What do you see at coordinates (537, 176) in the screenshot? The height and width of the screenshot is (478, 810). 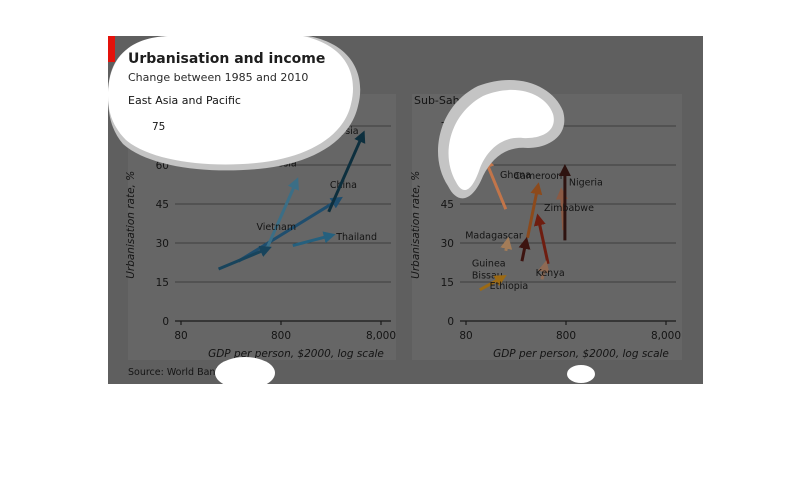 I see `series-label: Cameroon` at bounding box center [537, 176].